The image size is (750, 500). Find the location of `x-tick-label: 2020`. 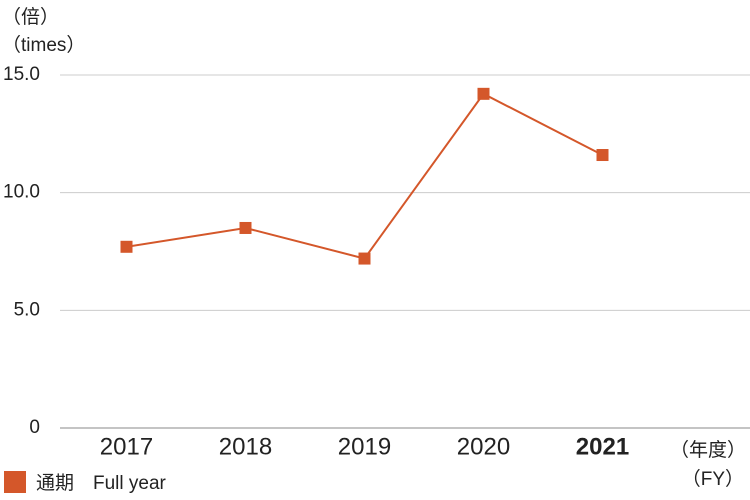

x-tick-label: 2020 is located at coordinates (483, 446).